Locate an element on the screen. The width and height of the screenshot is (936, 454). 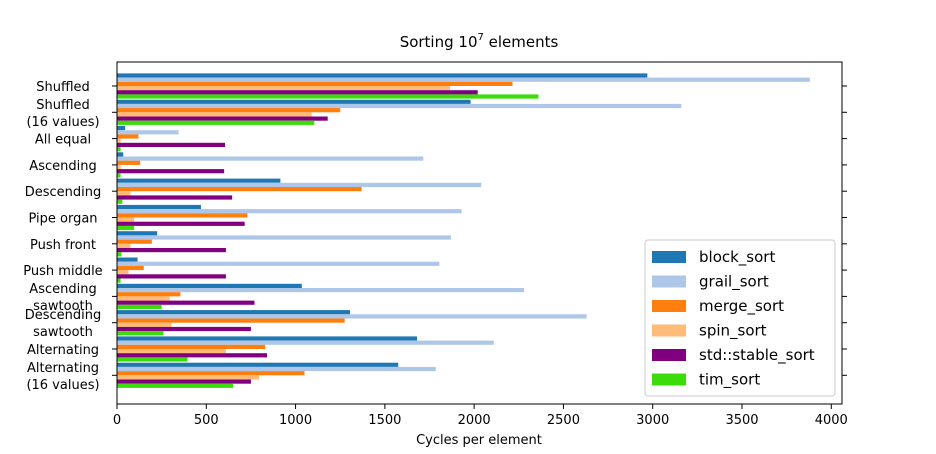
y-tick-label: Descending is located at coordinates (63, 192).